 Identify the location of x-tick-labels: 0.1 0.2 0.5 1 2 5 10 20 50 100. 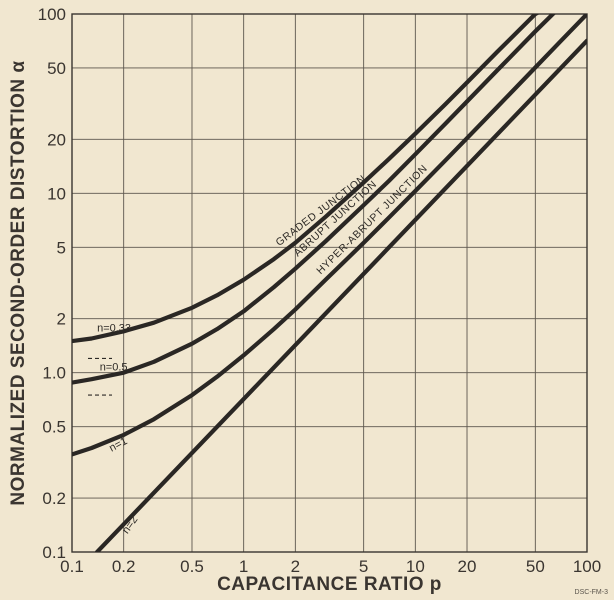
(330, 566).